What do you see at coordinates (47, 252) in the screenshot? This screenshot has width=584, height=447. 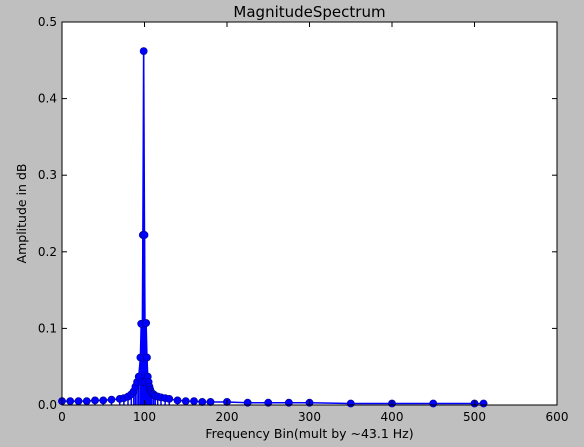 I see `y-tick-label: 0.2` at bounding box center [47, 252].